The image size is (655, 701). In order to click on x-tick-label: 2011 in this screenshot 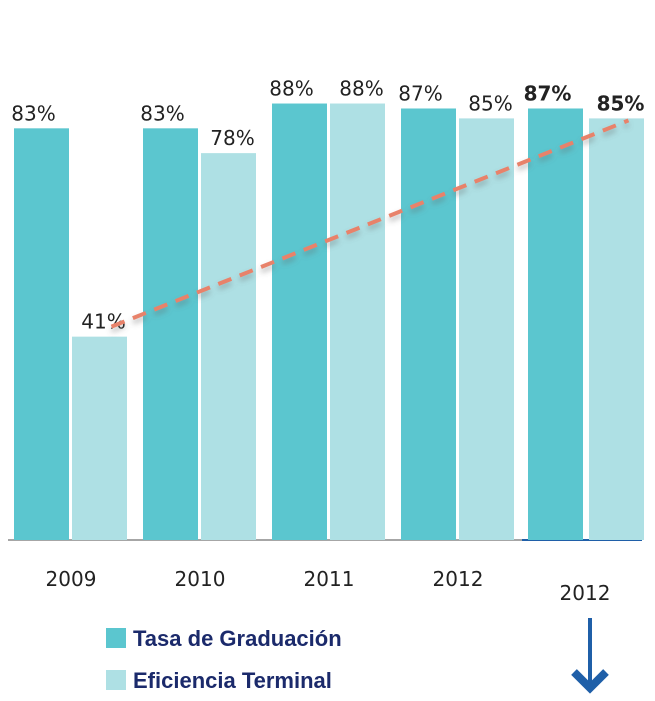, I will do `click(329, 579)`.